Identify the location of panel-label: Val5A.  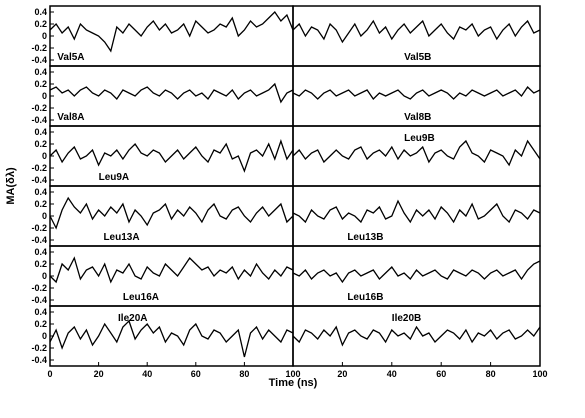
(70, 57).